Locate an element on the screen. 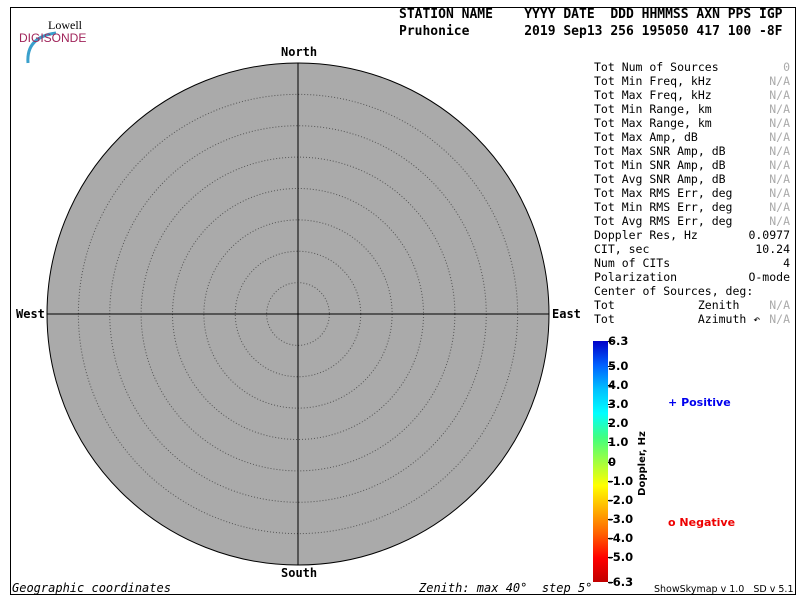 This screenshot has height=600, width=800. west-label: West is located at coordinates (30, 314).